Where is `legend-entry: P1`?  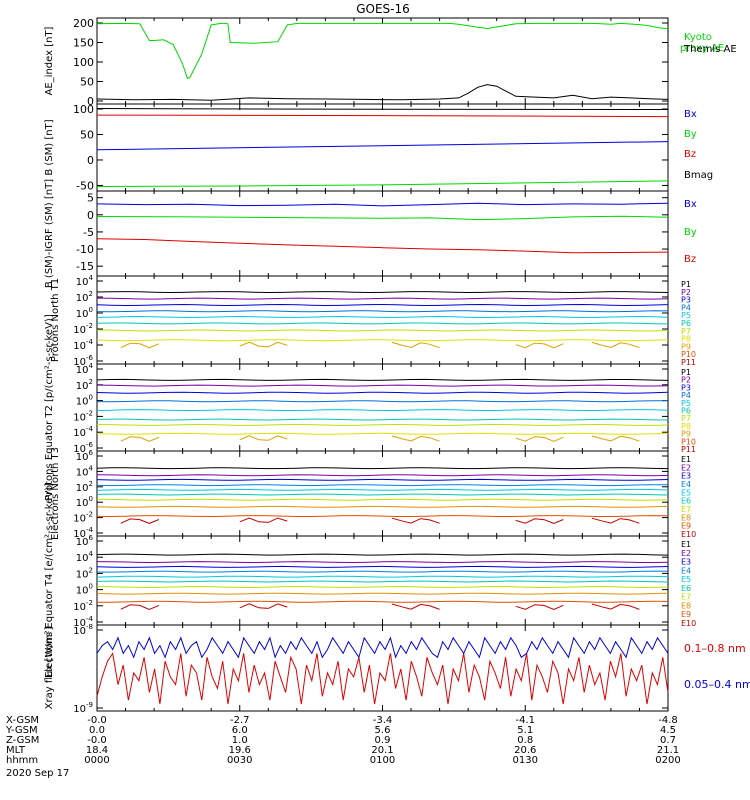
legend-entry: P1 is located at coordinates (686, 284).